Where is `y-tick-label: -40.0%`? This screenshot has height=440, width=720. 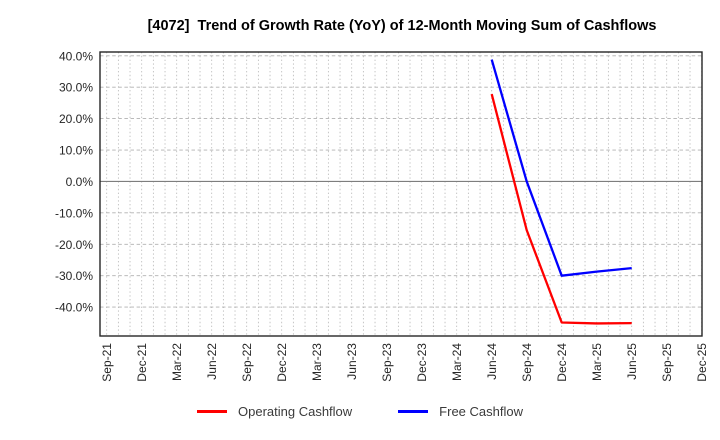 y-tick-label: -40.0% is located at coordinates (74, 308).